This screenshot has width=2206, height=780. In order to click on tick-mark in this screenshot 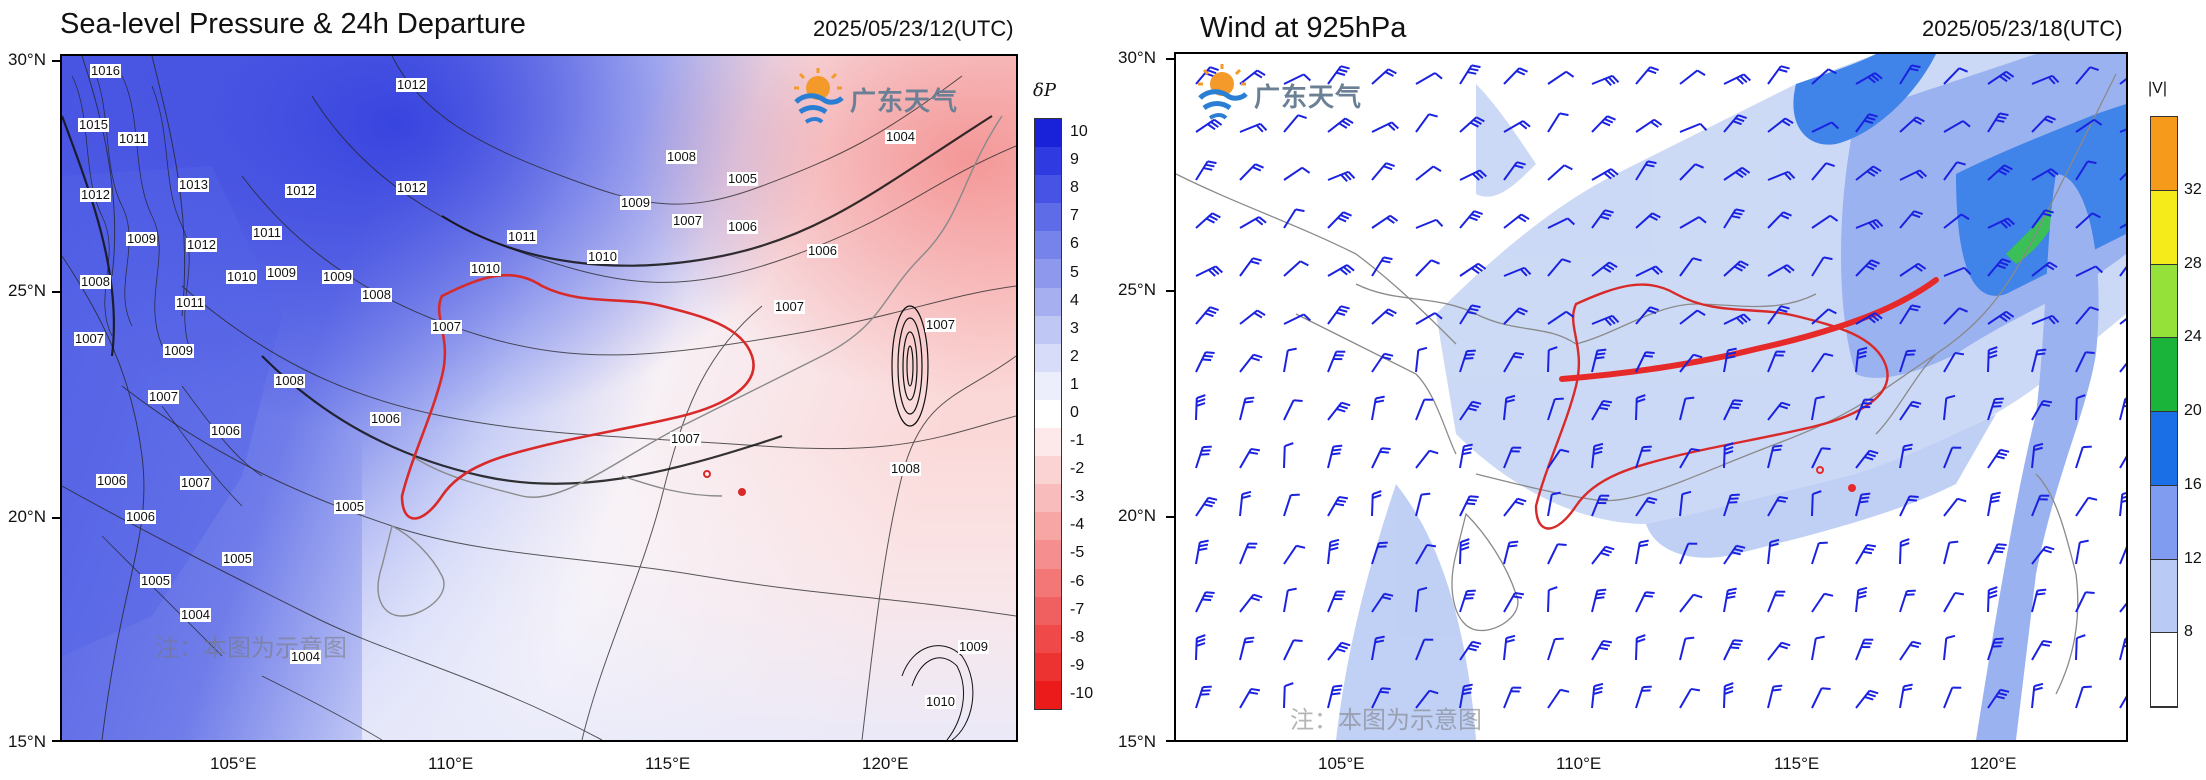, I will do `click(56, 741)`.